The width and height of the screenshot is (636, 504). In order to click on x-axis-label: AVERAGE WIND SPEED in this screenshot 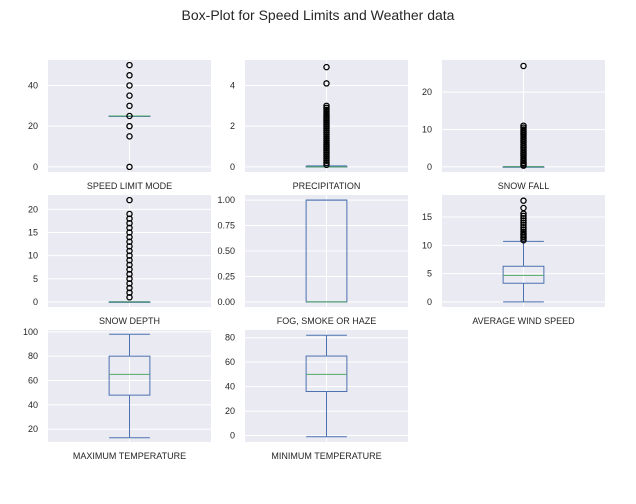, I will do `click(523, 321)`.